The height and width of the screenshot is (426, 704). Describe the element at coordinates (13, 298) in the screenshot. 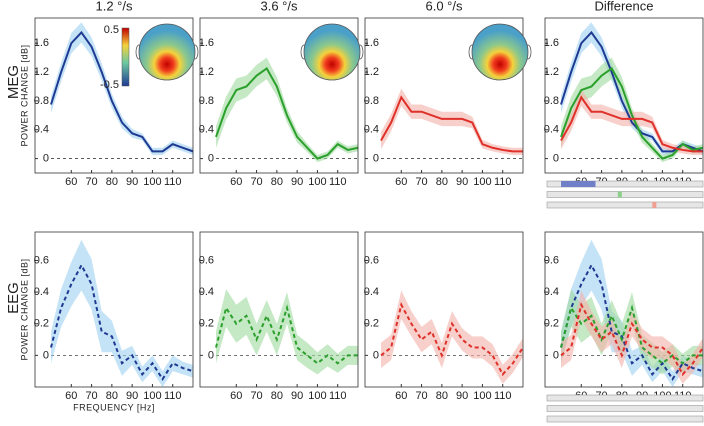

I see `row-label: EEG` at that location.